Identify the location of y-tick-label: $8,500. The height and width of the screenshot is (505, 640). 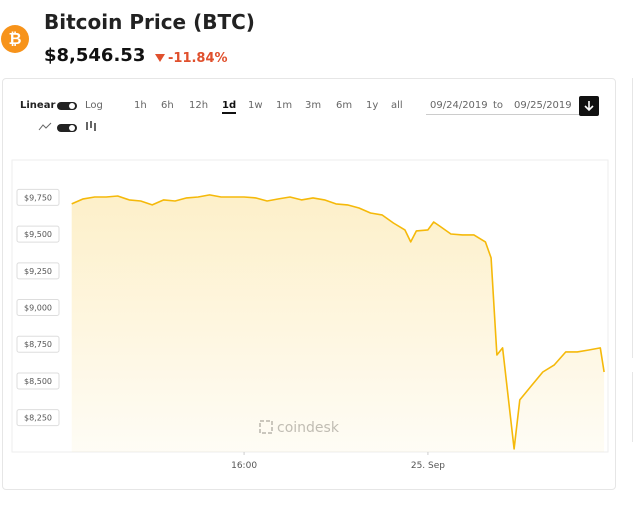
(38, 381).